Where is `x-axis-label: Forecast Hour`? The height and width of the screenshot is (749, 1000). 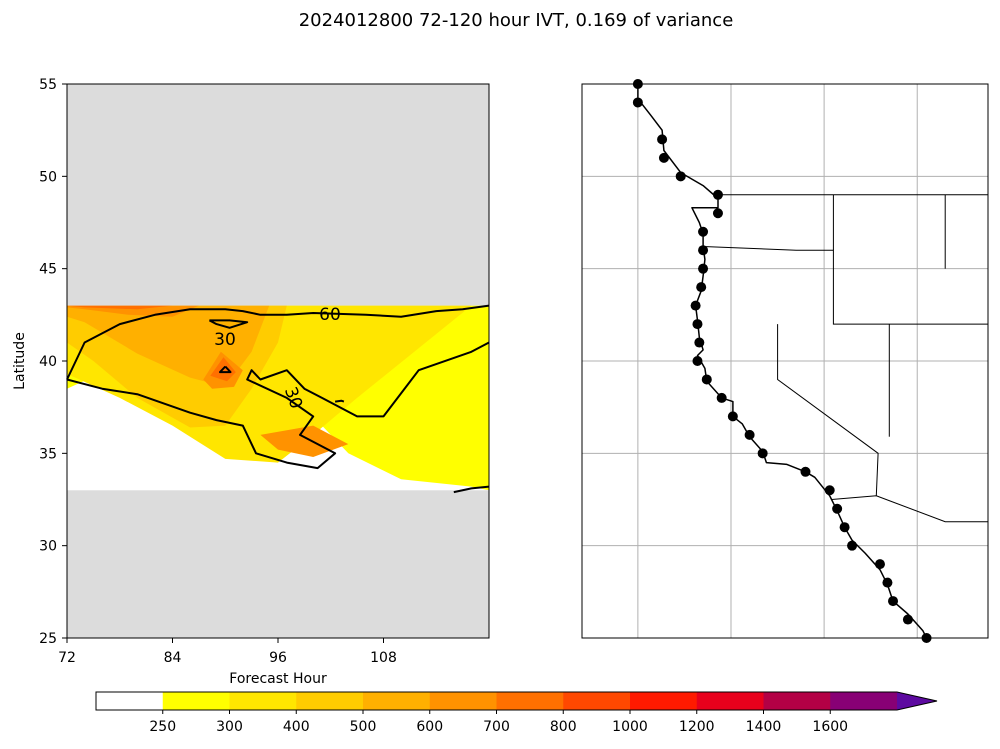
x-axis-label: Forecast Hour is located at coordinates (278, 679).